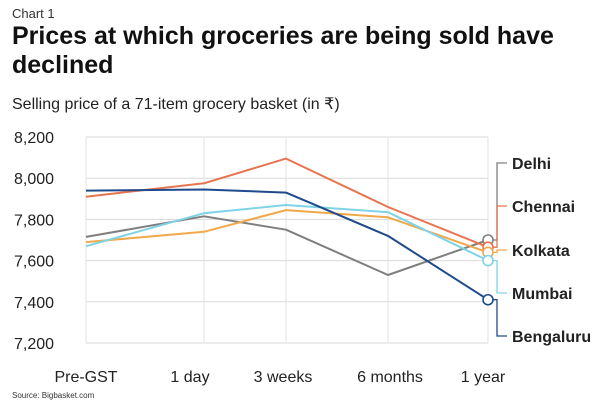 The height and width of the screenshot is (411, 611). I want to click on y-tick-label: 7,200, so click(34, 344).